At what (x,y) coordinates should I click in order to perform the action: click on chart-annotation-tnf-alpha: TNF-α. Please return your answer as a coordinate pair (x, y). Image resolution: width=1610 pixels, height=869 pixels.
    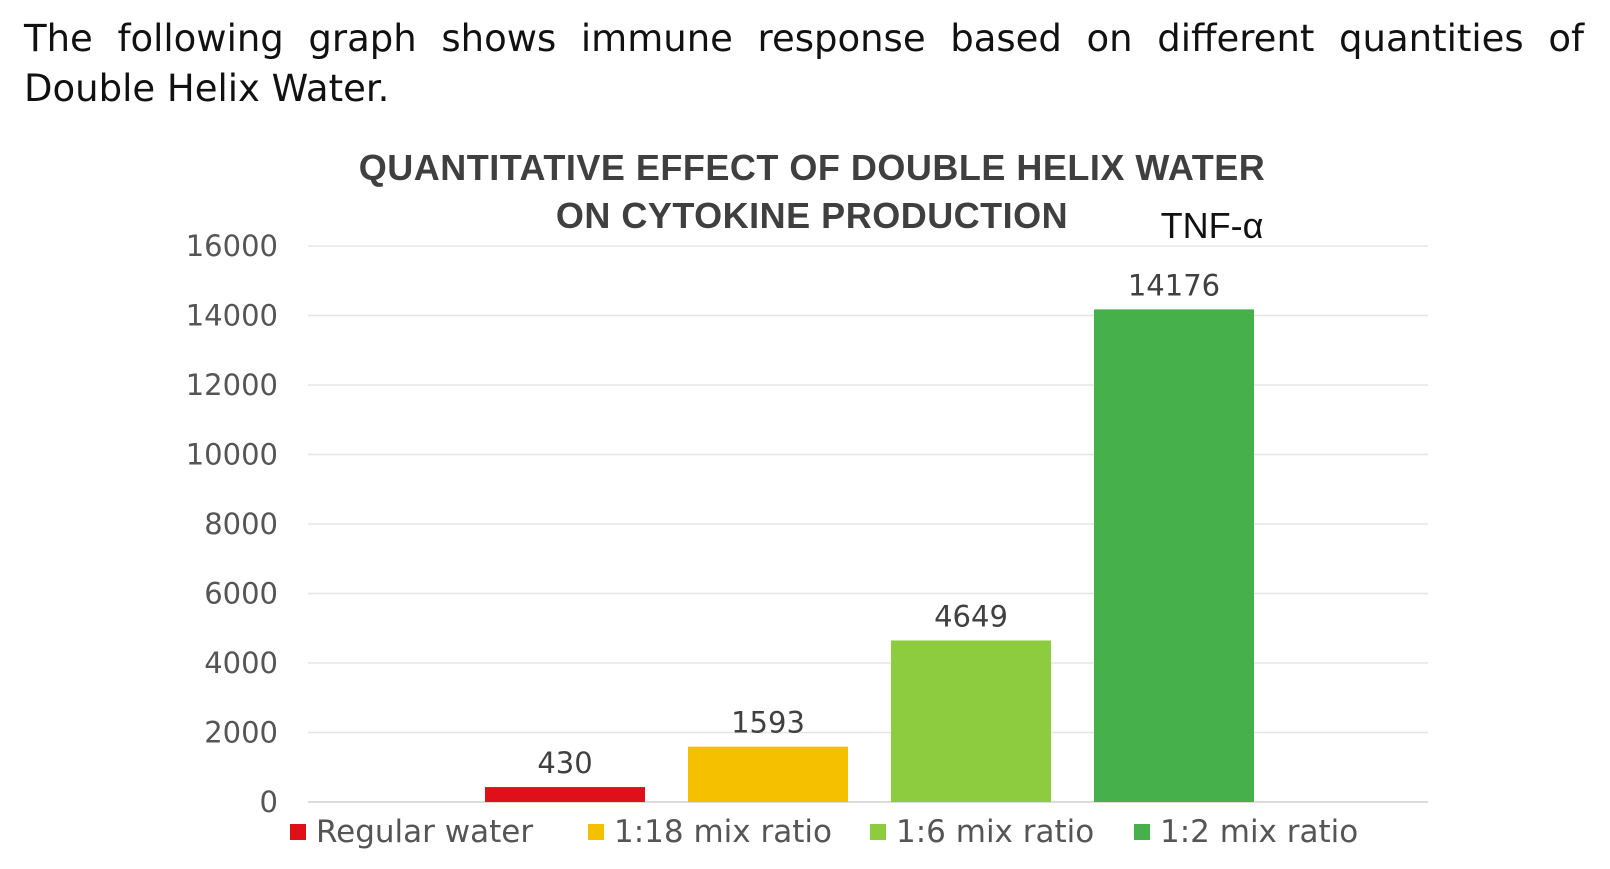
    Looking at the image, I should click on (1212, 225).